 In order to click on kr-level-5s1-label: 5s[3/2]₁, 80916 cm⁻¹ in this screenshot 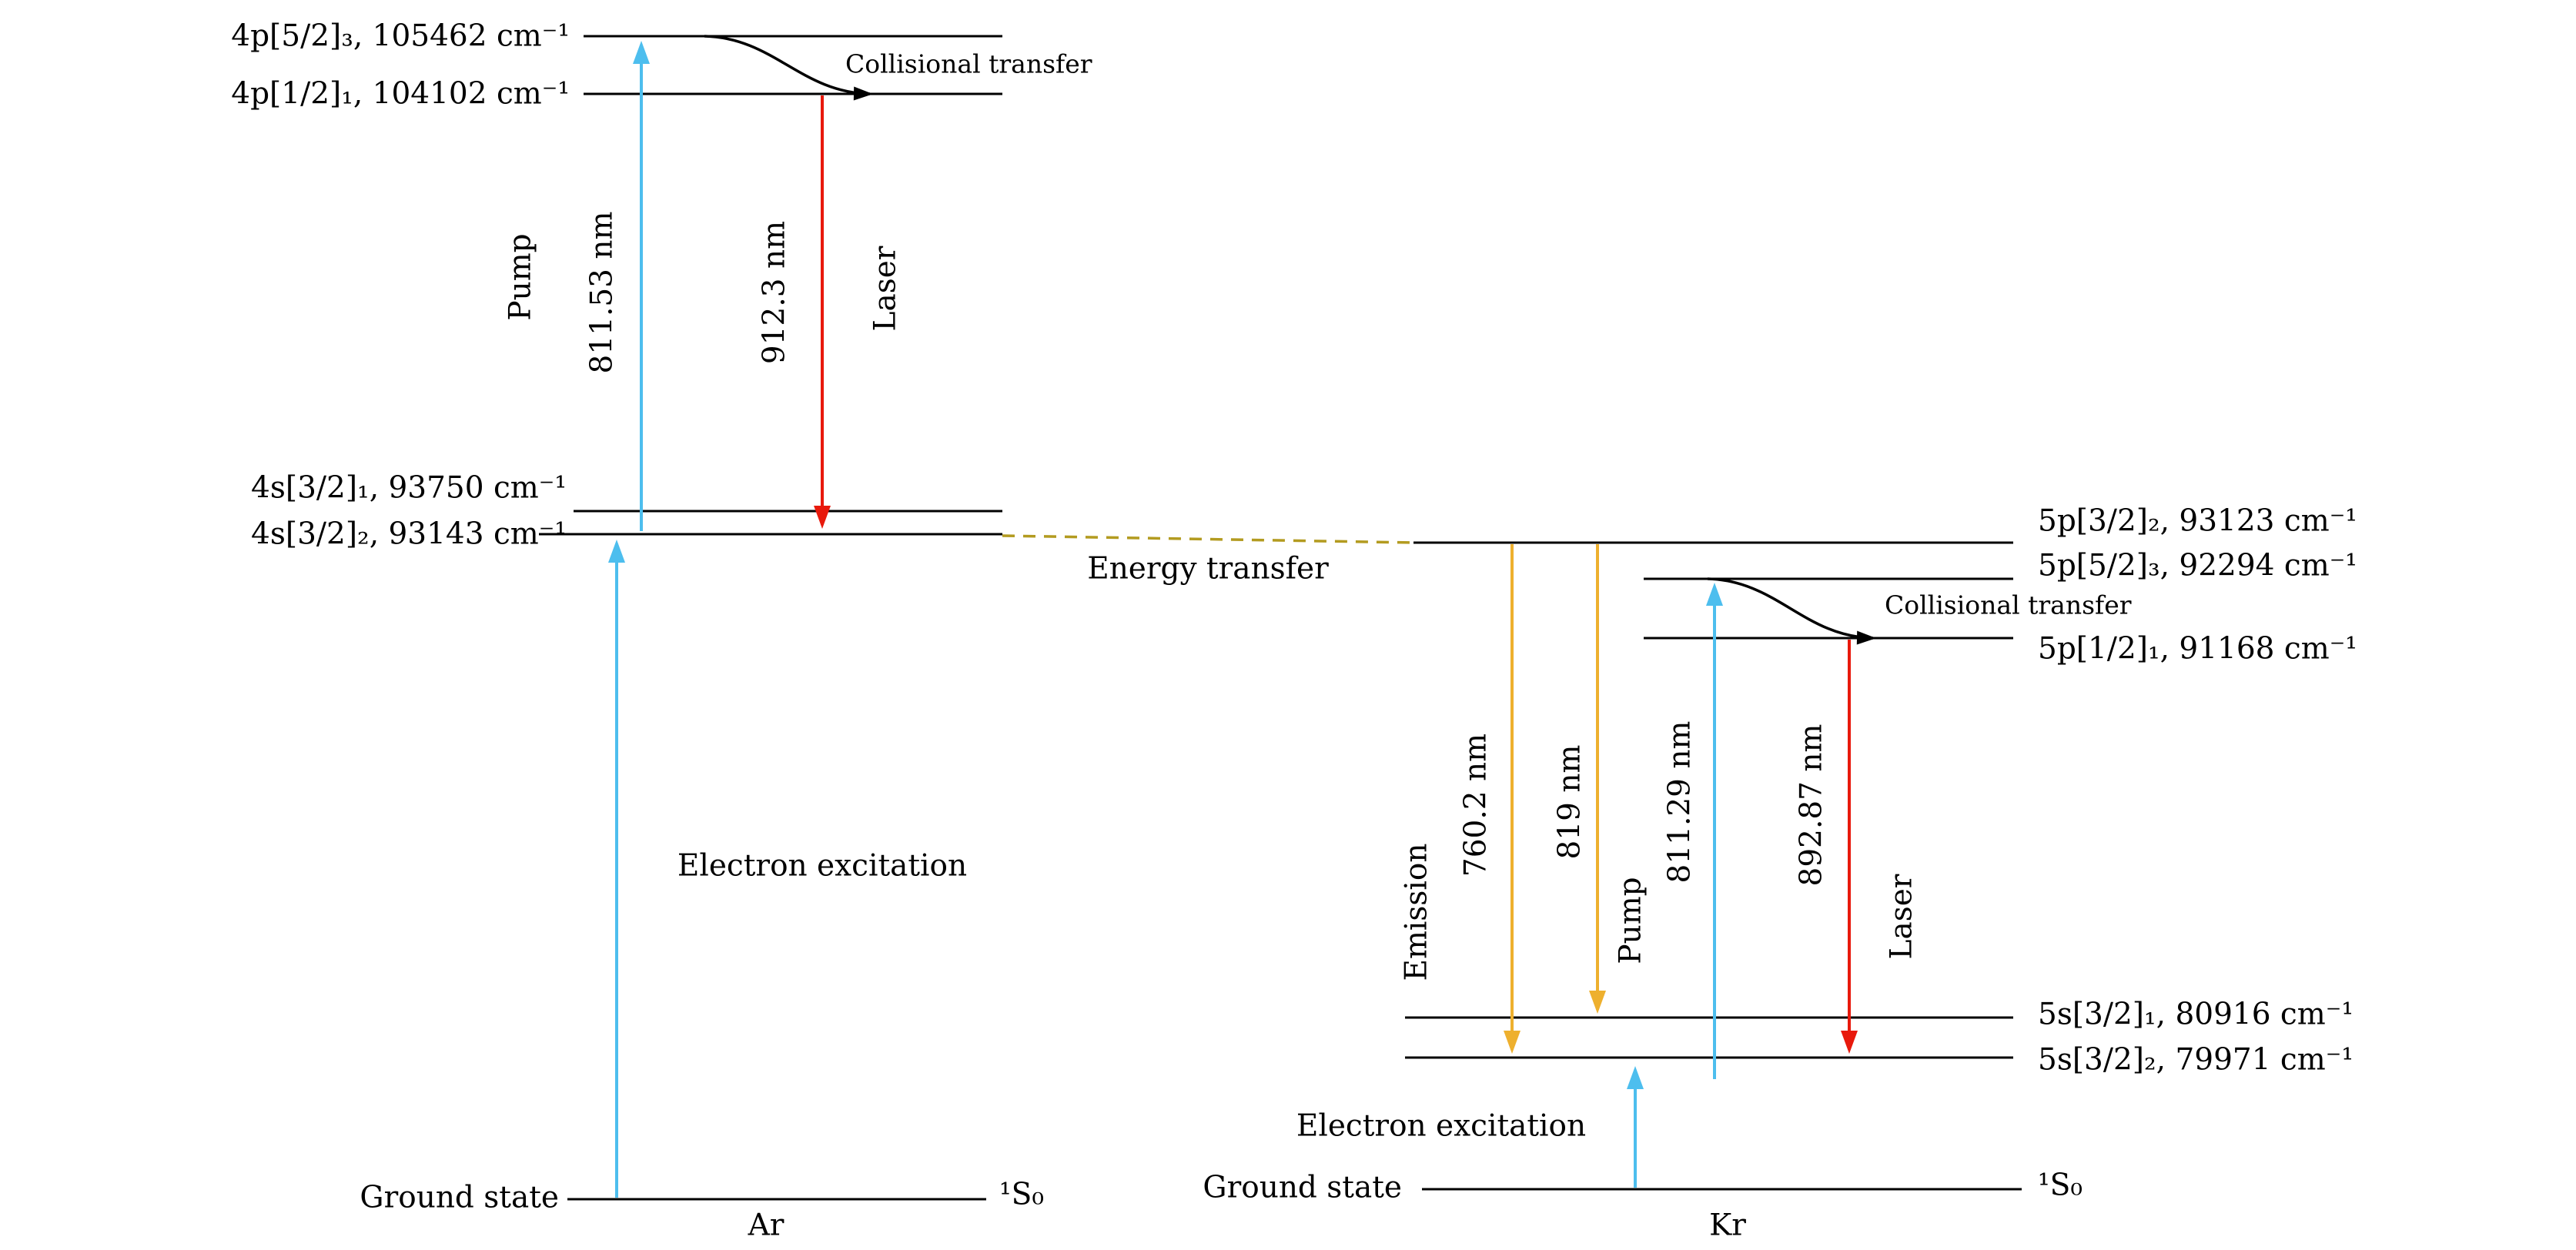, I will do `click(2196, 1014)`.